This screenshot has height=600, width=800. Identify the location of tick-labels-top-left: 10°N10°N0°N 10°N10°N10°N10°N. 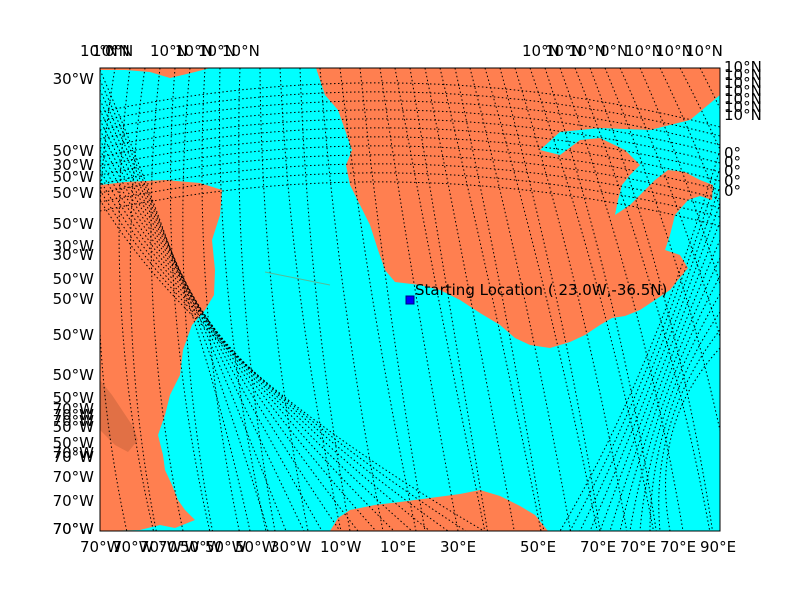
(170, 51).